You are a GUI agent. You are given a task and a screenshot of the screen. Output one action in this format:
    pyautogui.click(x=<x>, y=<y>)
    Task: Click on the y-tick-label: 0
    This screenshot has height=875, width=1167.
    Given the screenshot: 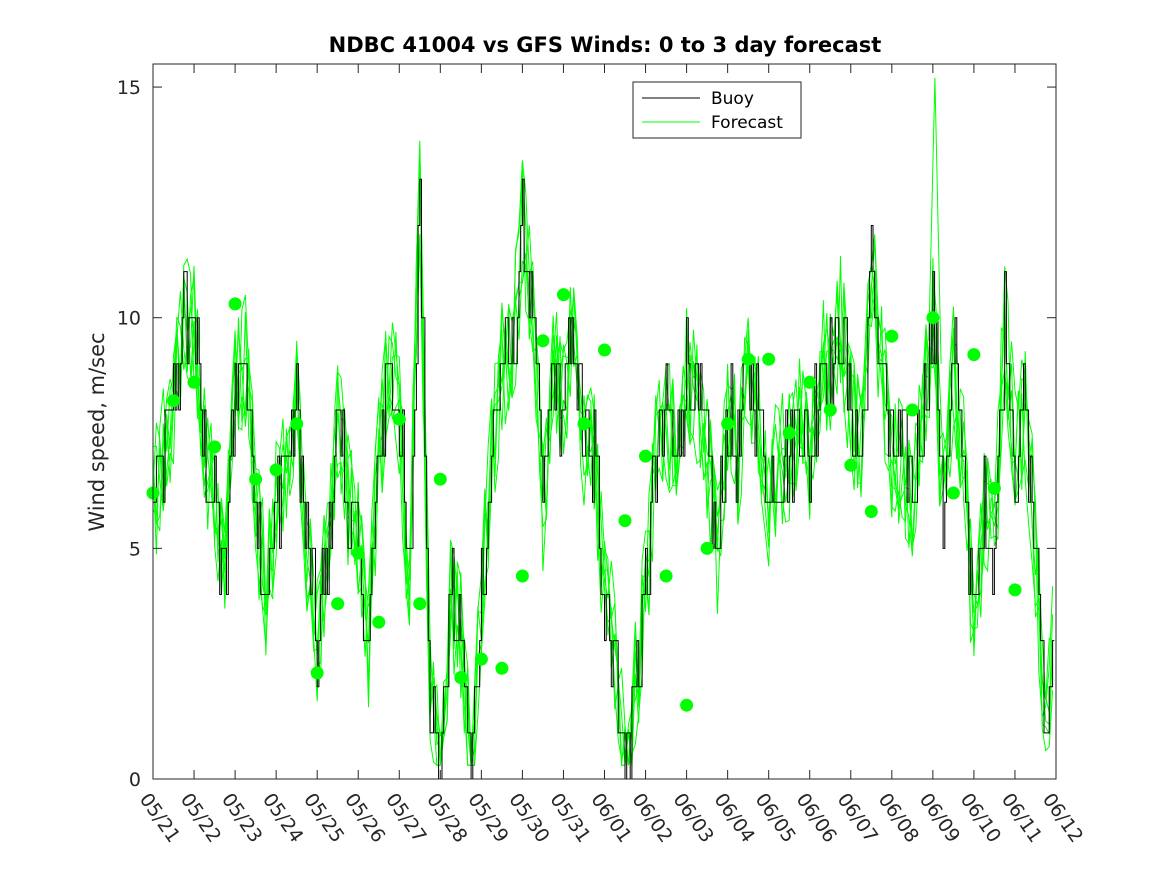 What is the action you would take?
    pyautogui.click(x=135, y=780)
    